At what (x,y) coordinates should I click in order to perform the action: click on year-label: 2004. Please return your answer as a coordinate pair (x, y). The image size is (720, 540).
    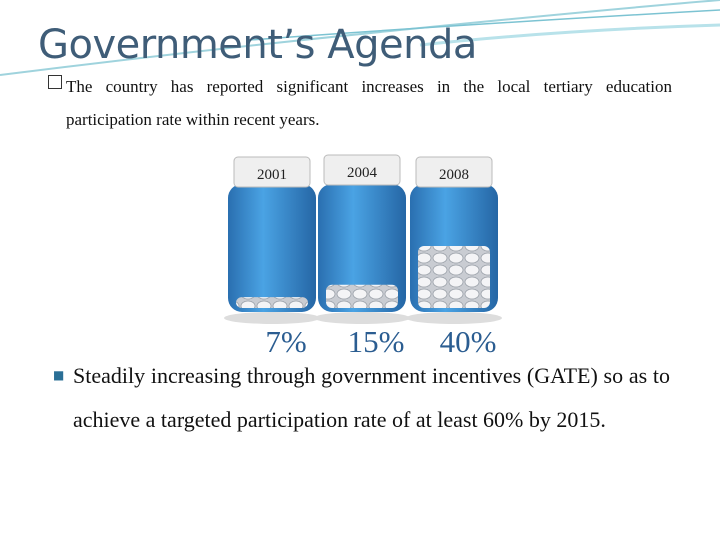
    Looking at the image, I should click on (362, 173).